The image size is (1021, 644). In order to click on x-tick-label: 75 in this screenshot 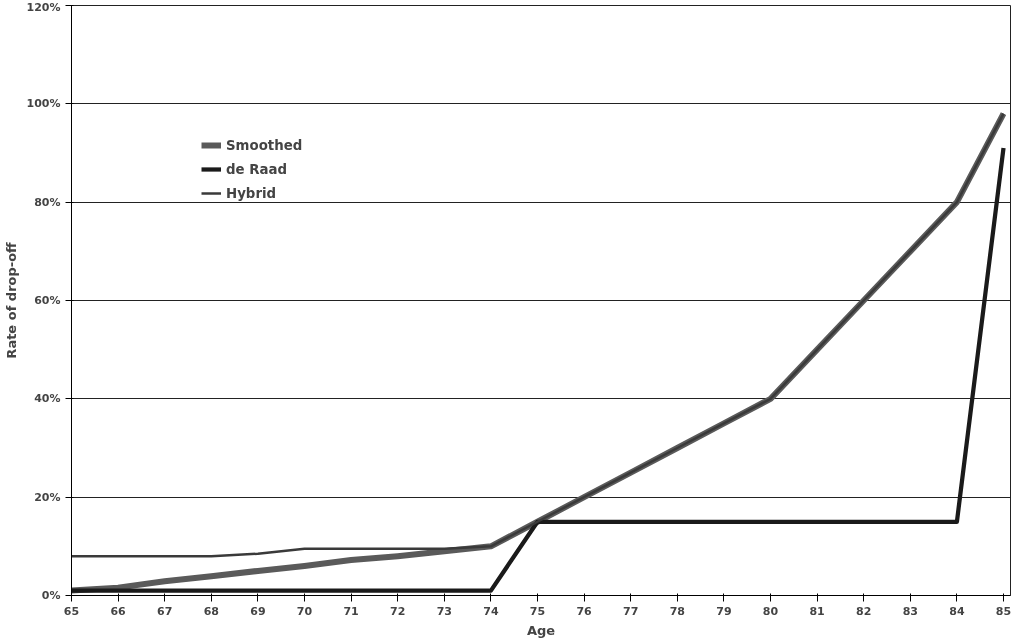, I will do `click(537, 611)`.